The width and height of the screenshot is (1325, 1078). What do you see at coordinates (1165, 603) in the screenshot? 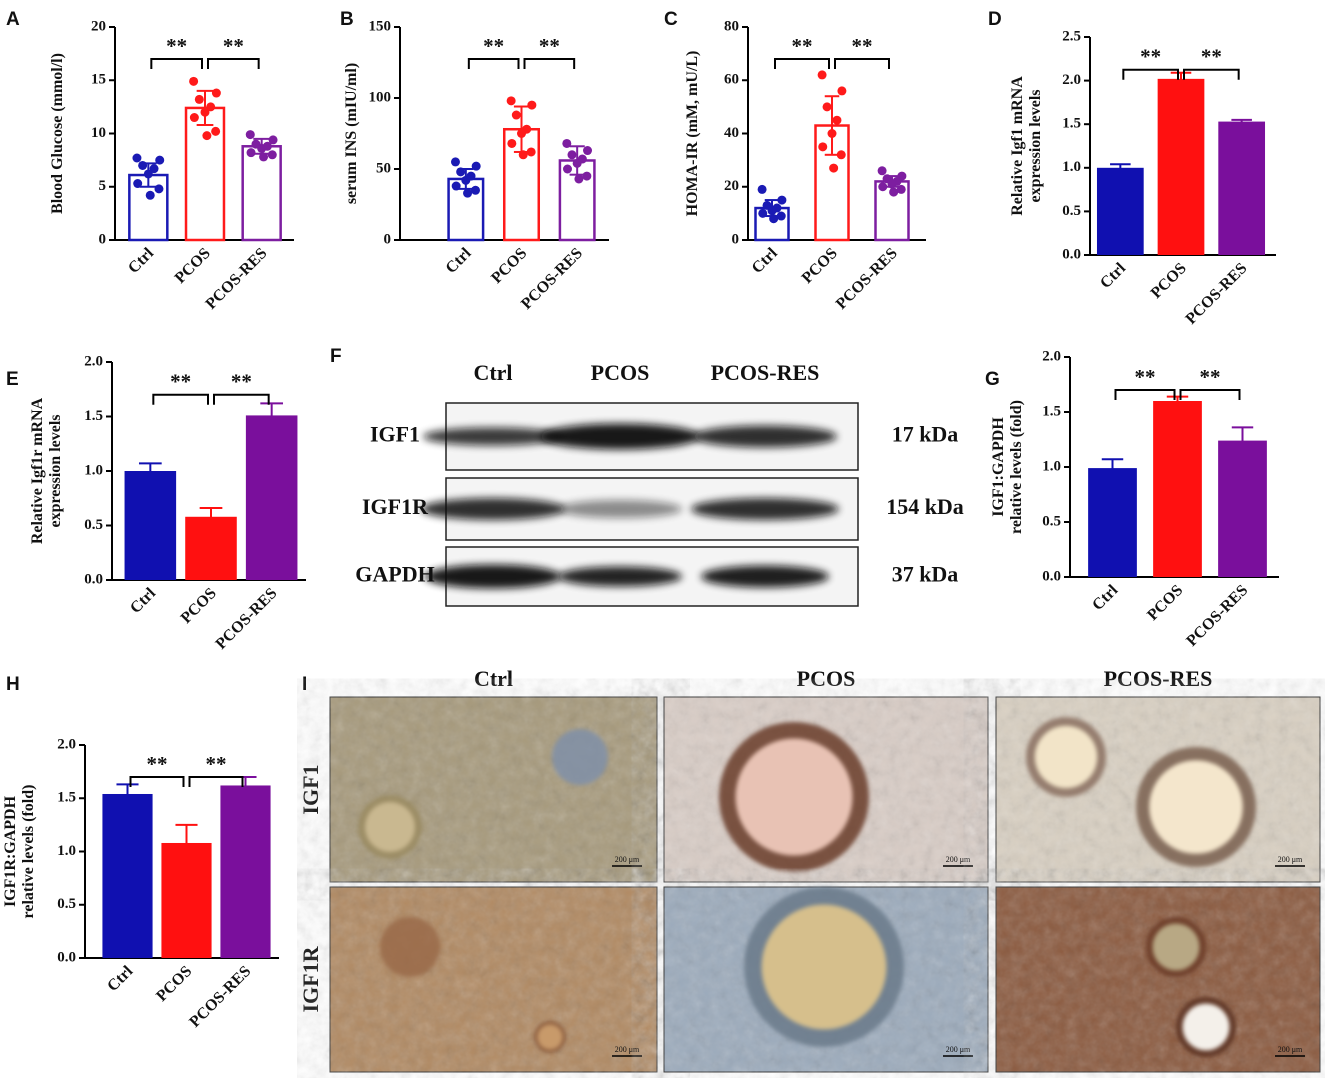
I see `x-tick-label: PCOS` at bounding box center [1165, 603].